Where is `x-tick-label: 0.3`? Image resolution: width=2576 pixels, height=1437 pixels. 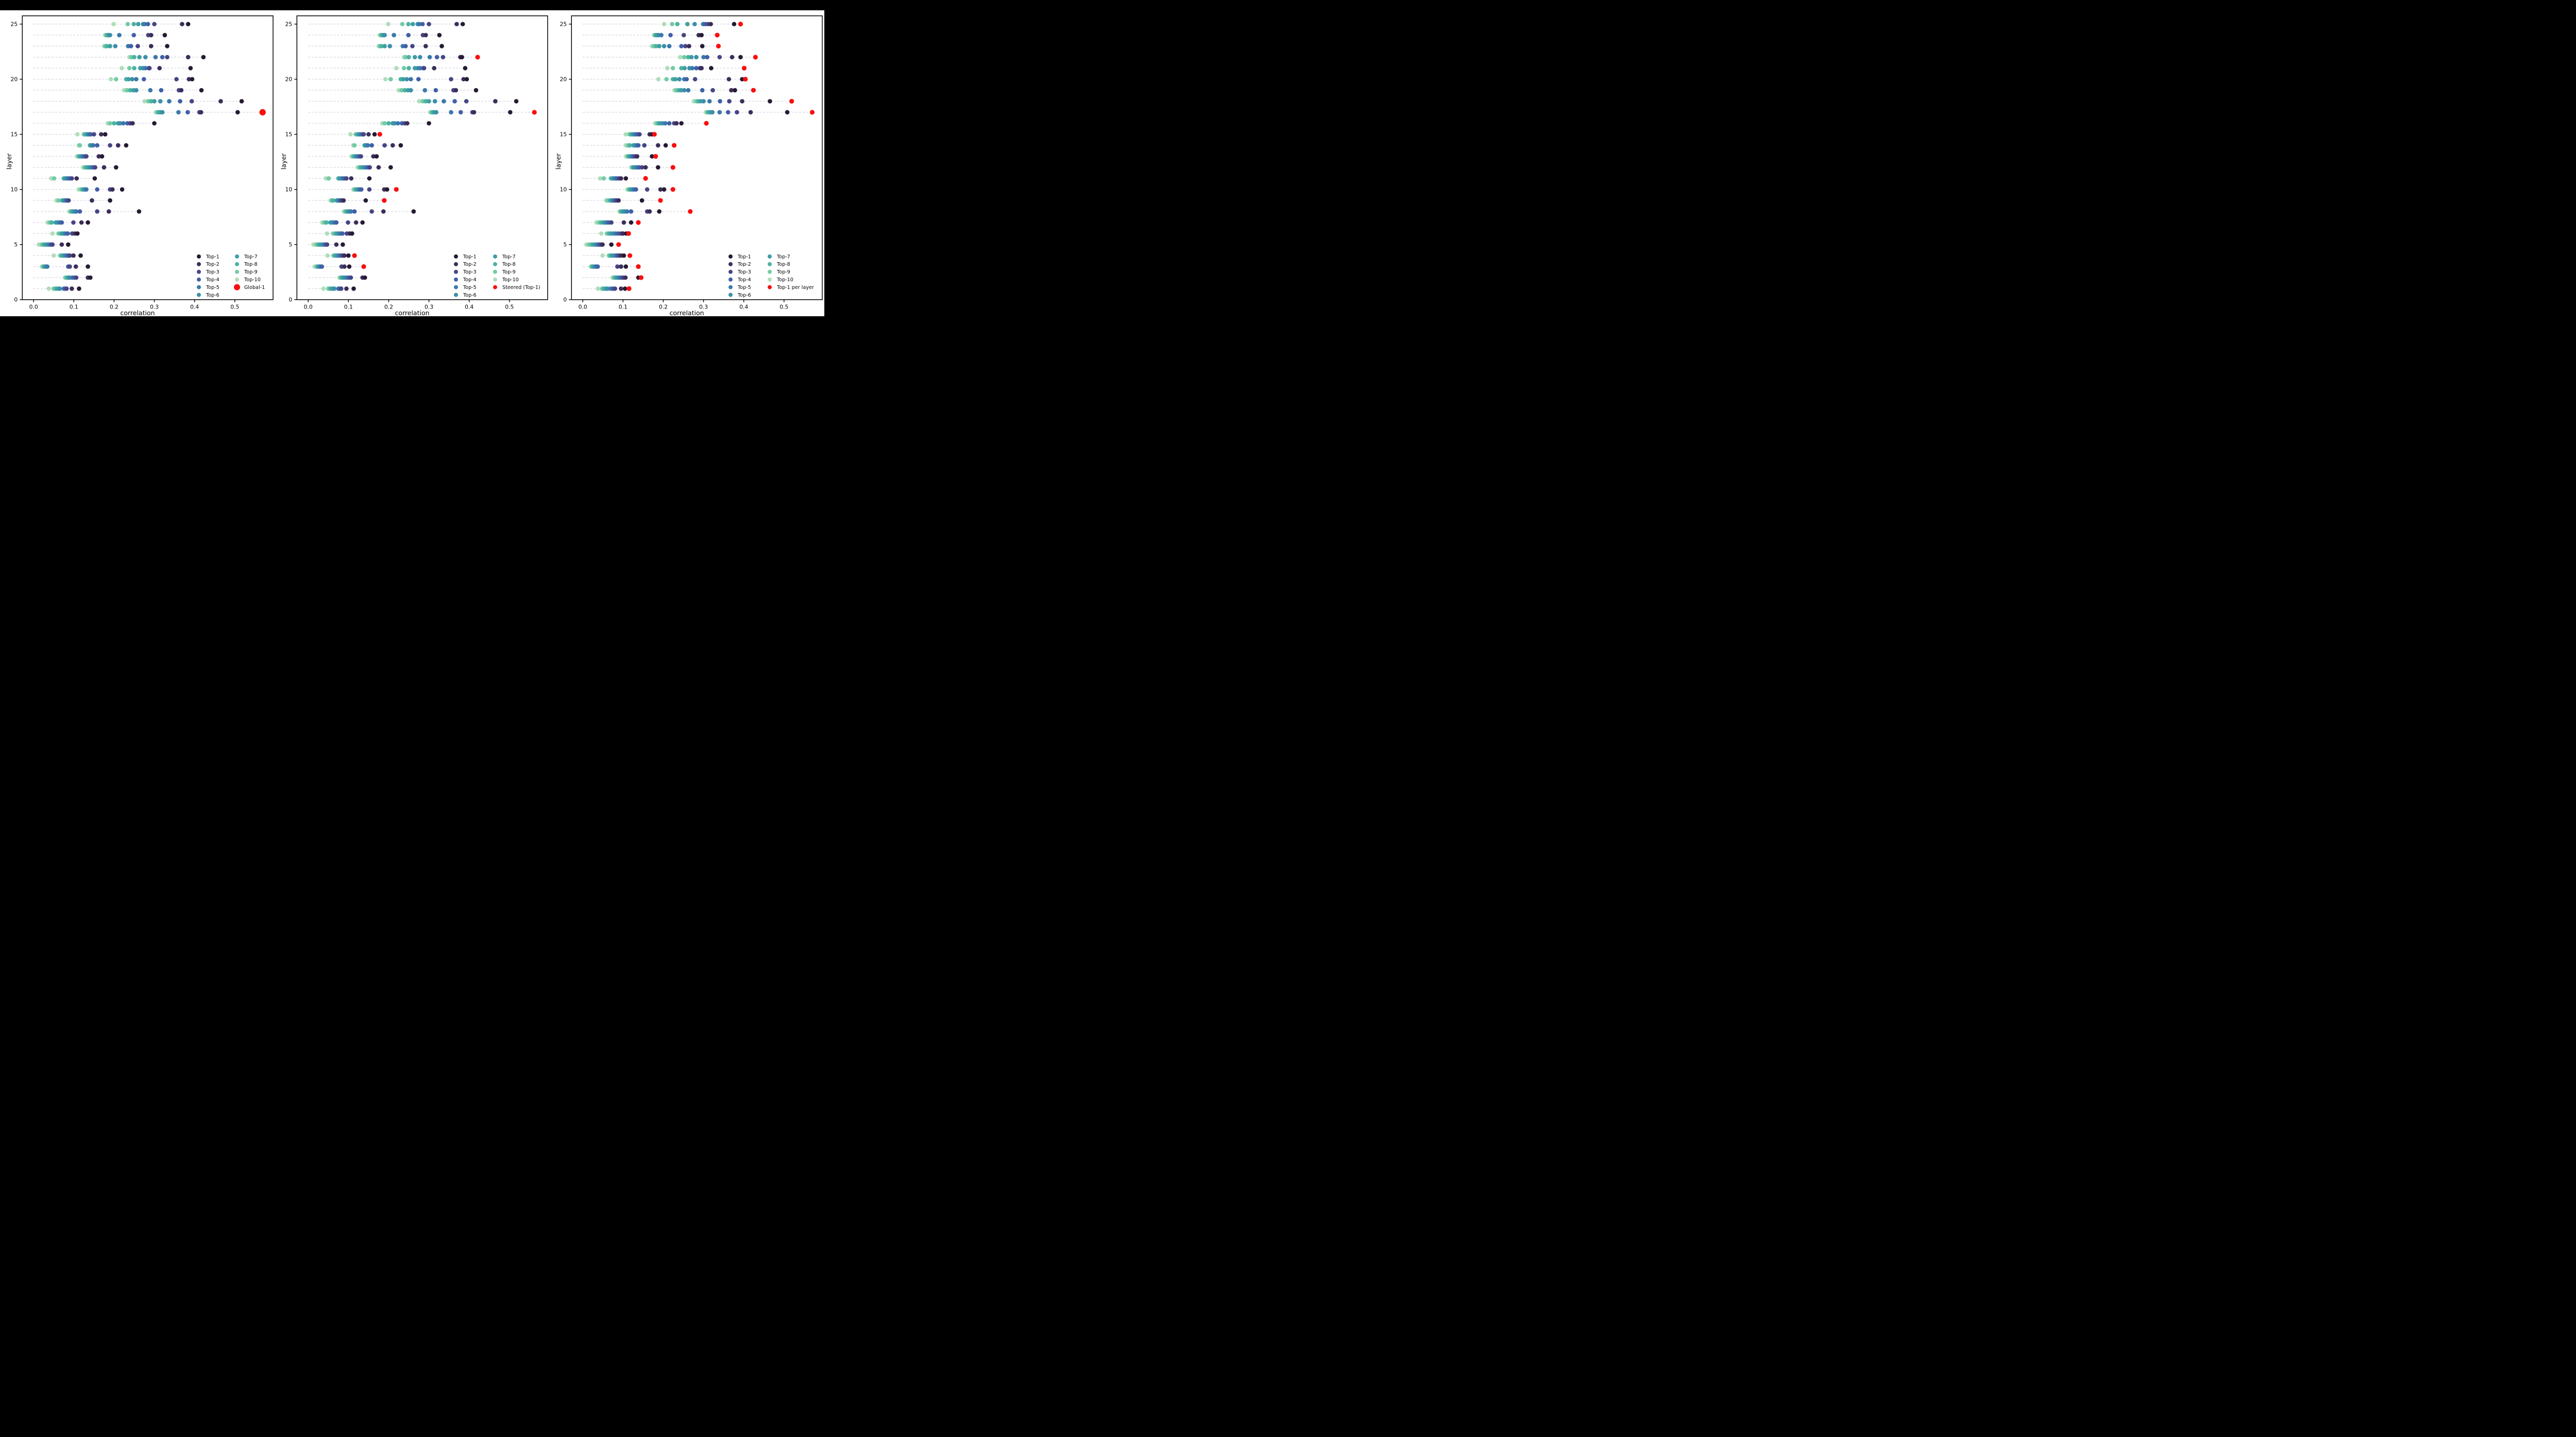
x-tick-label: 0.3 is located at coordinates (429, 306).